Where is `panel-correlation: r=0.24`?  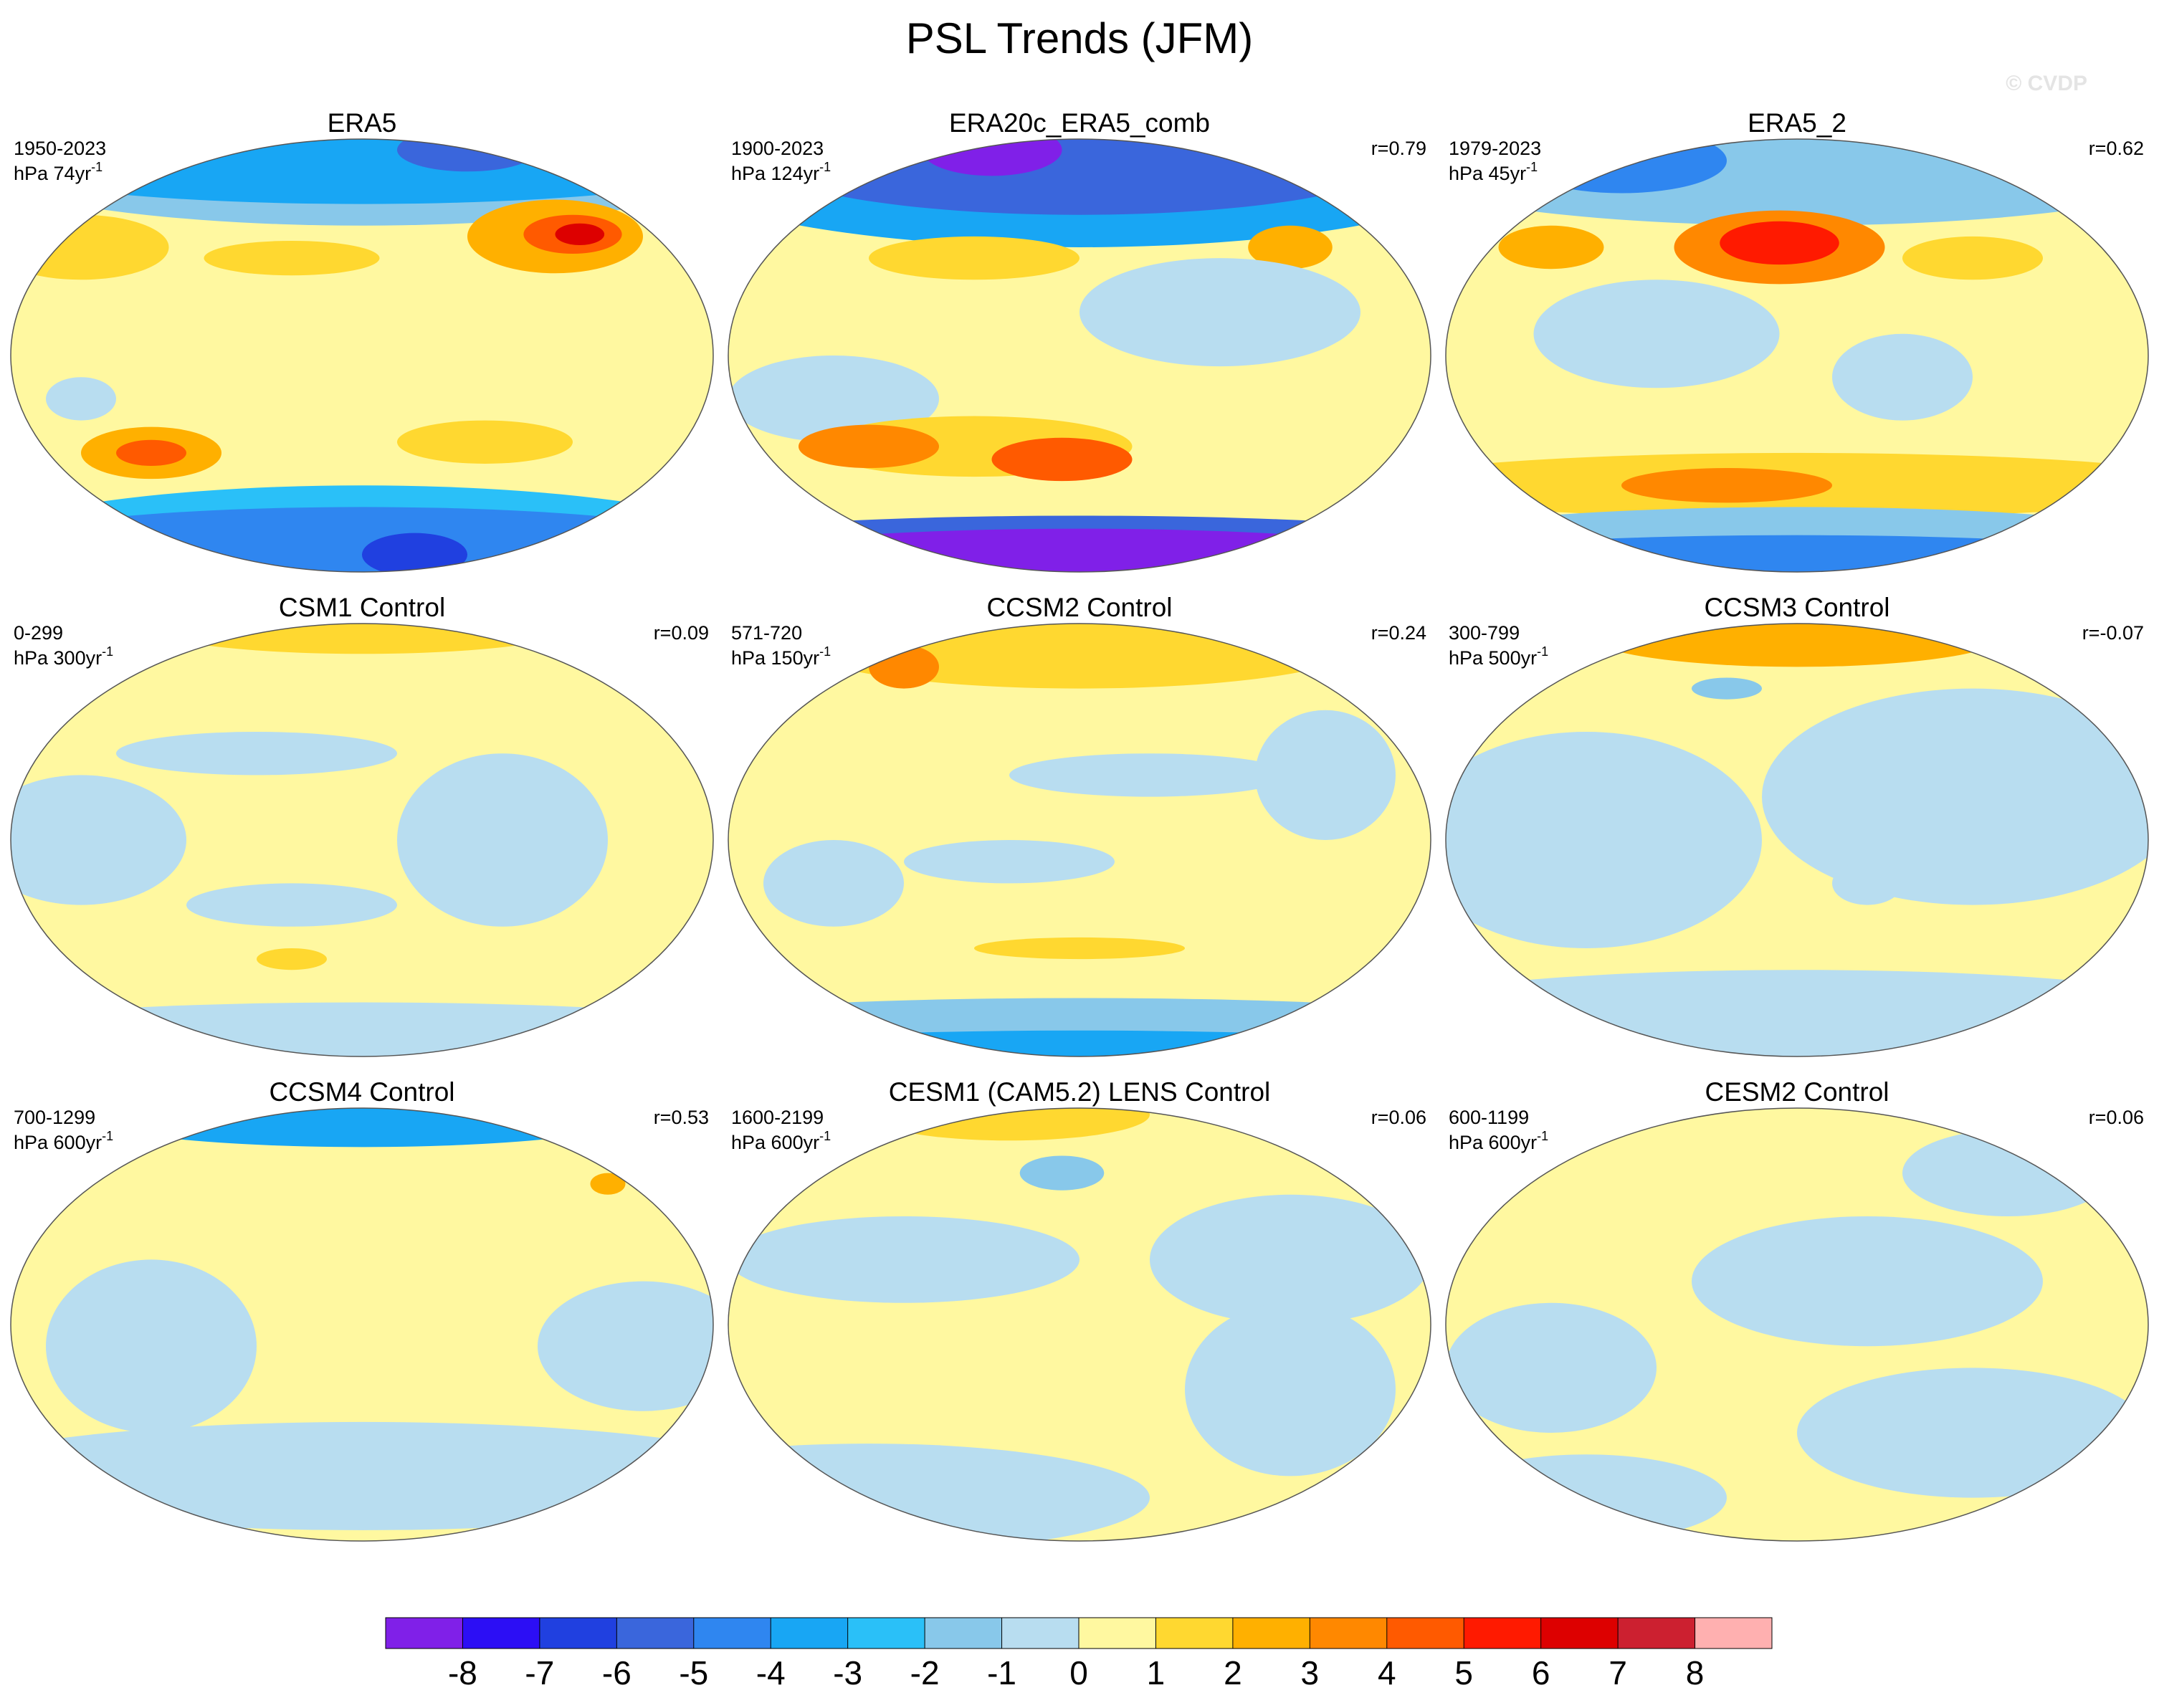 panel-correlation: r=0.24 is located at coordinates (1398, 633).